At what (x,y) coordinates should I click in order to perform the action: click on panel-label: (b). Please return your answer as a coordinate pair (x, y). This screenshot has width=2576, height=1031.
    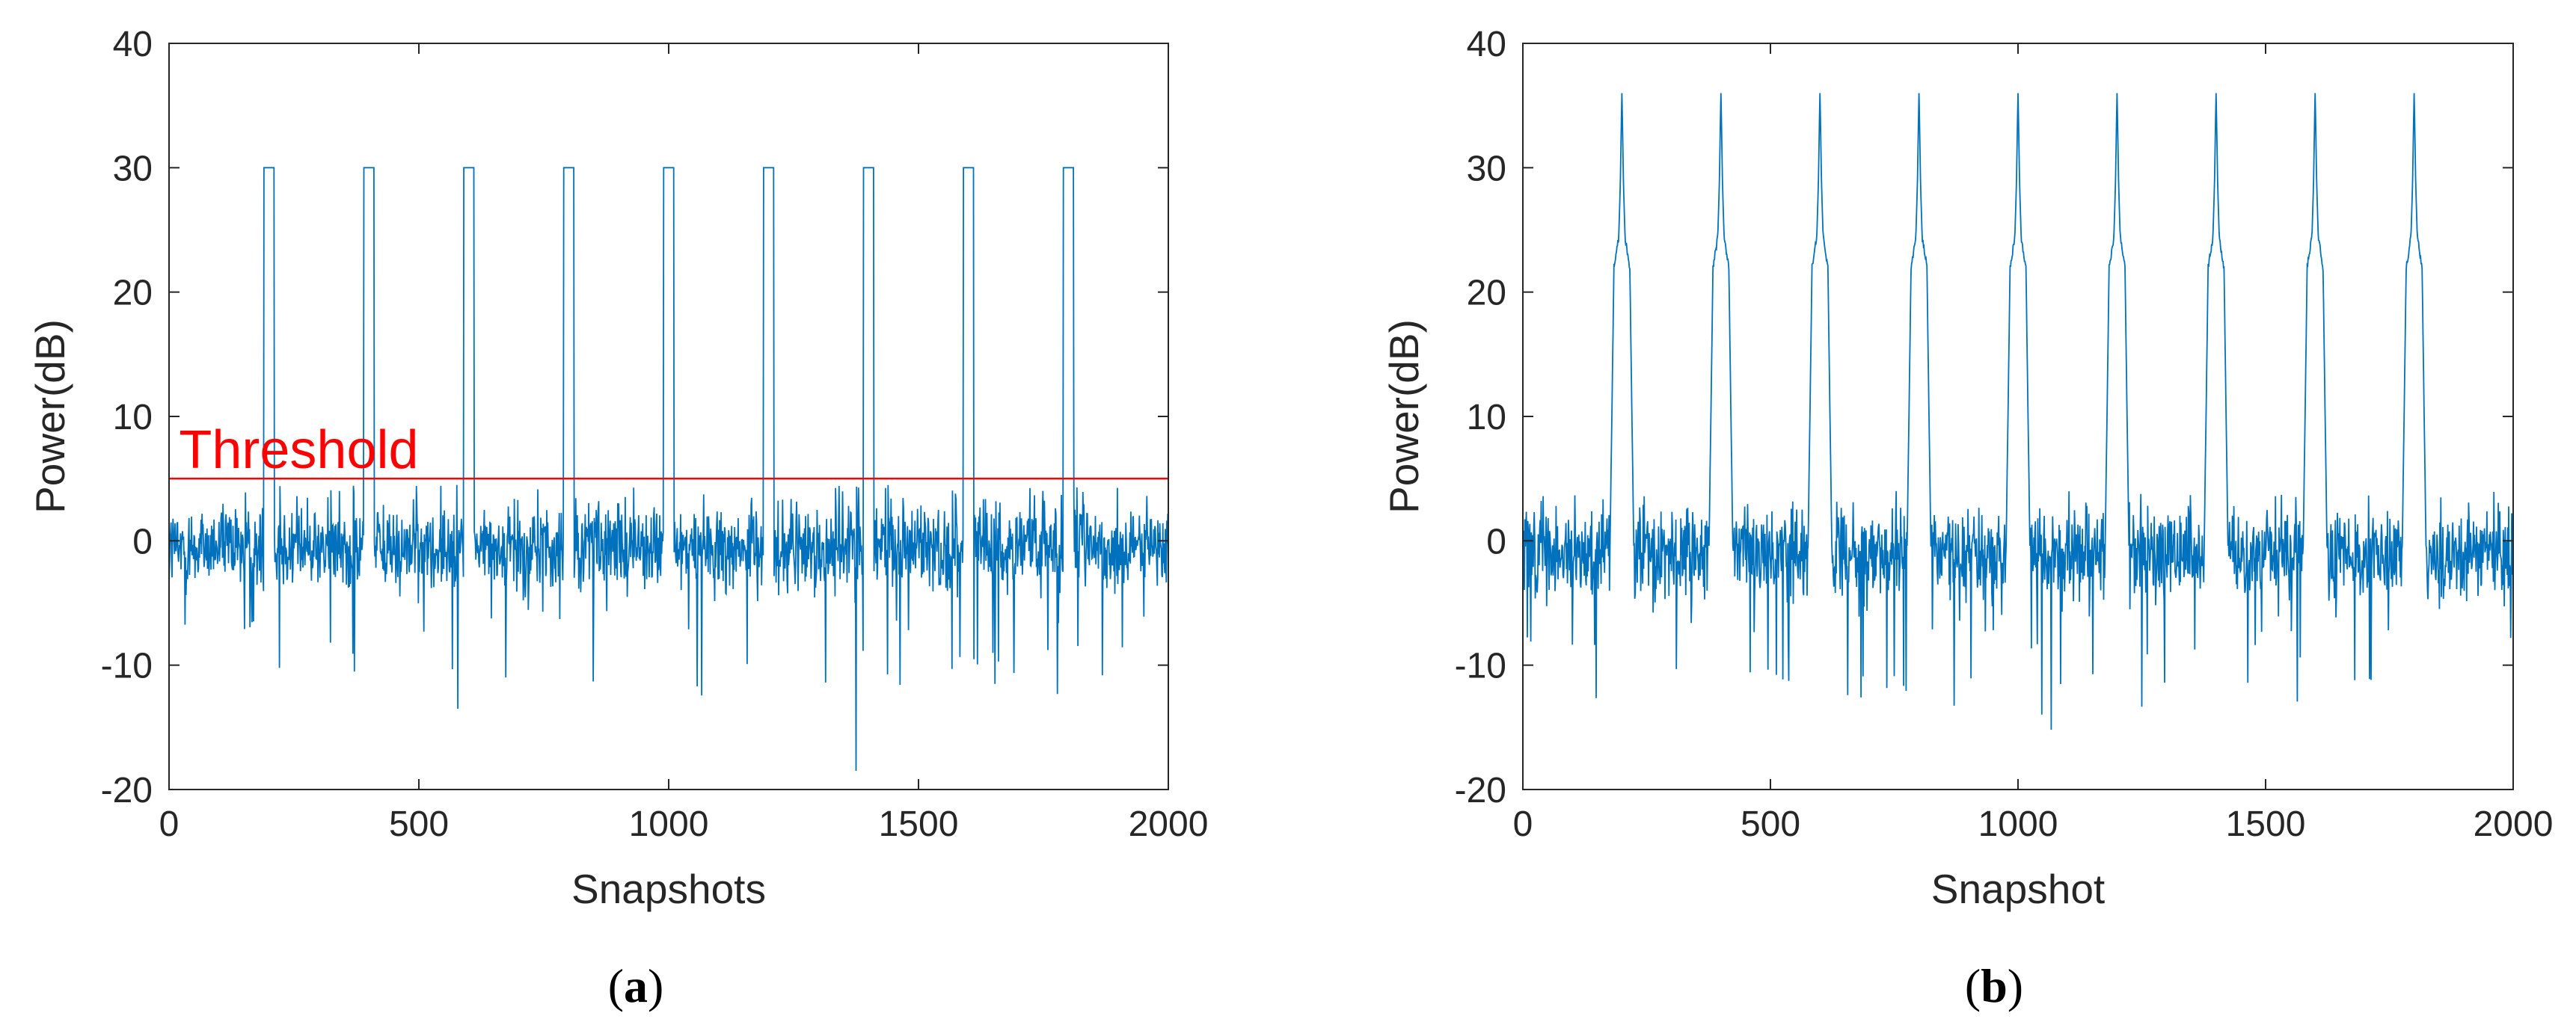
    Looking at the image, I should click on (1994, 986).